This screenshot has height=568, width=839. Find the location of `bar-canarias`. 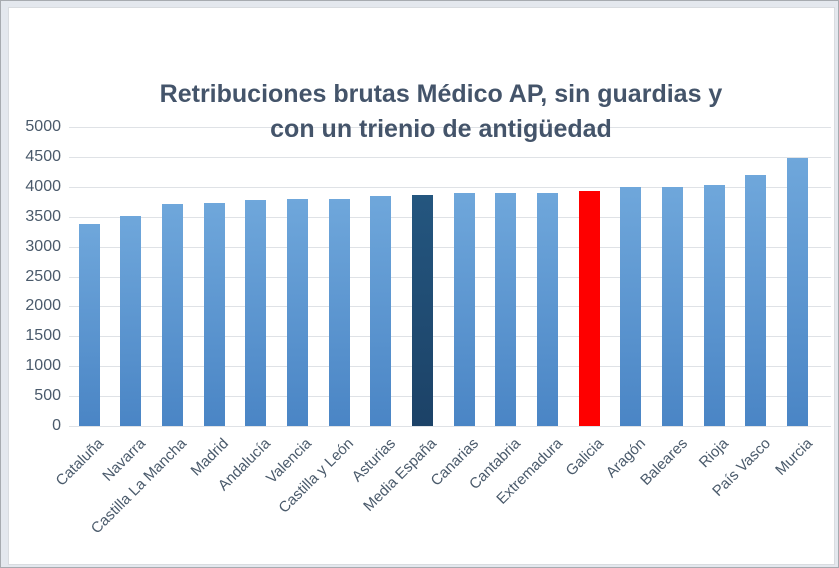

bar-canarias is located at coordinates (464, 309).